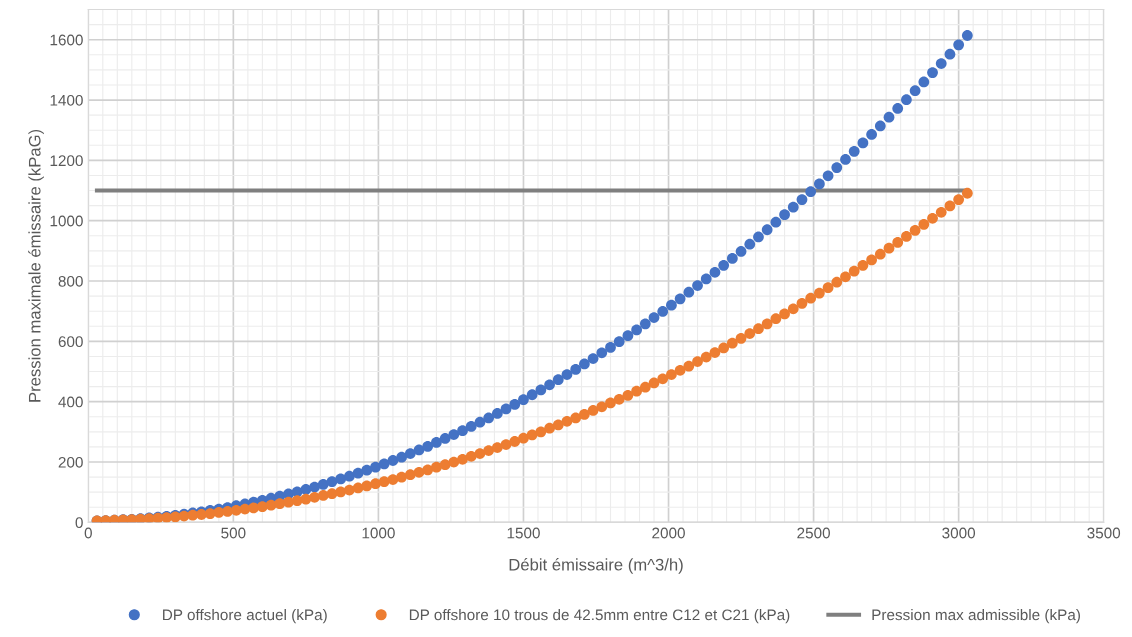 This screenshot has height=637, width=1132. I want to click on y-tick-label: 1000, so click(66, 221).